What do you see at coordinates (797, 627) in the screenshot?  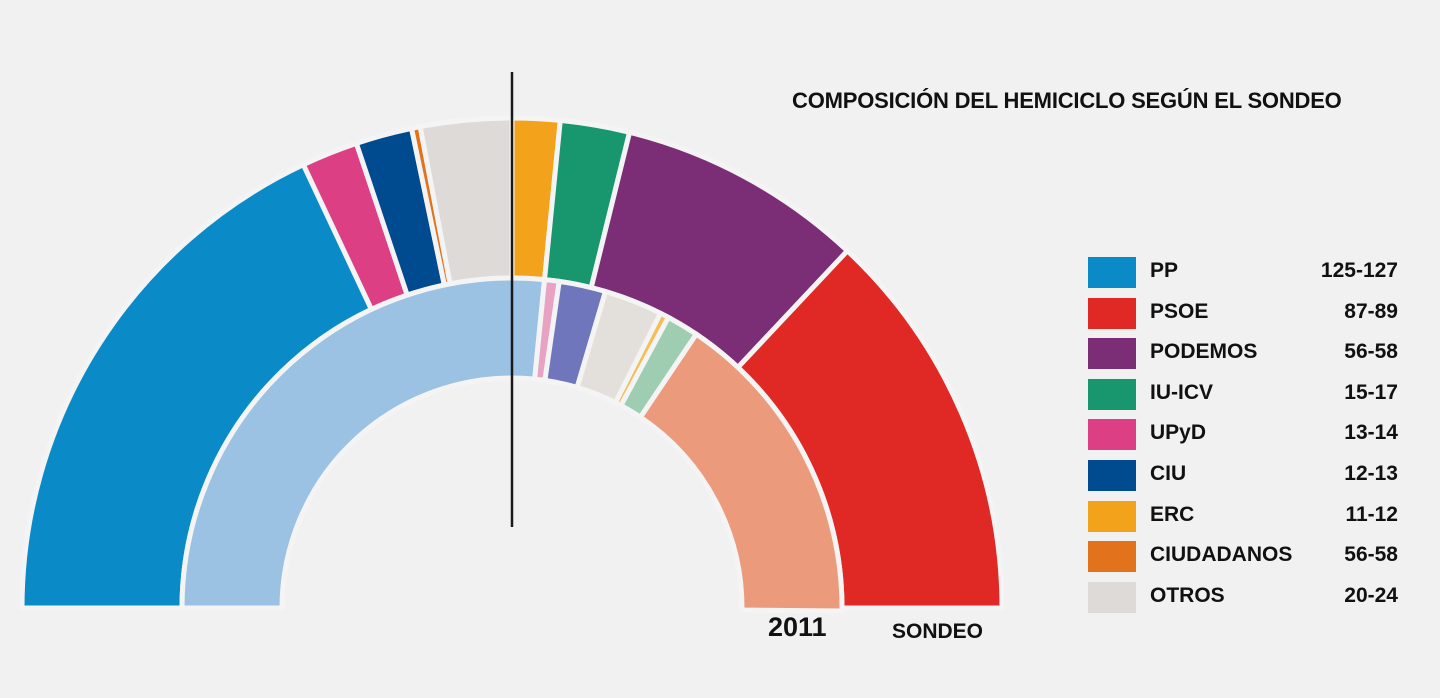 I see `ring-label-2011: 2011` at bounding box center [797, 627].